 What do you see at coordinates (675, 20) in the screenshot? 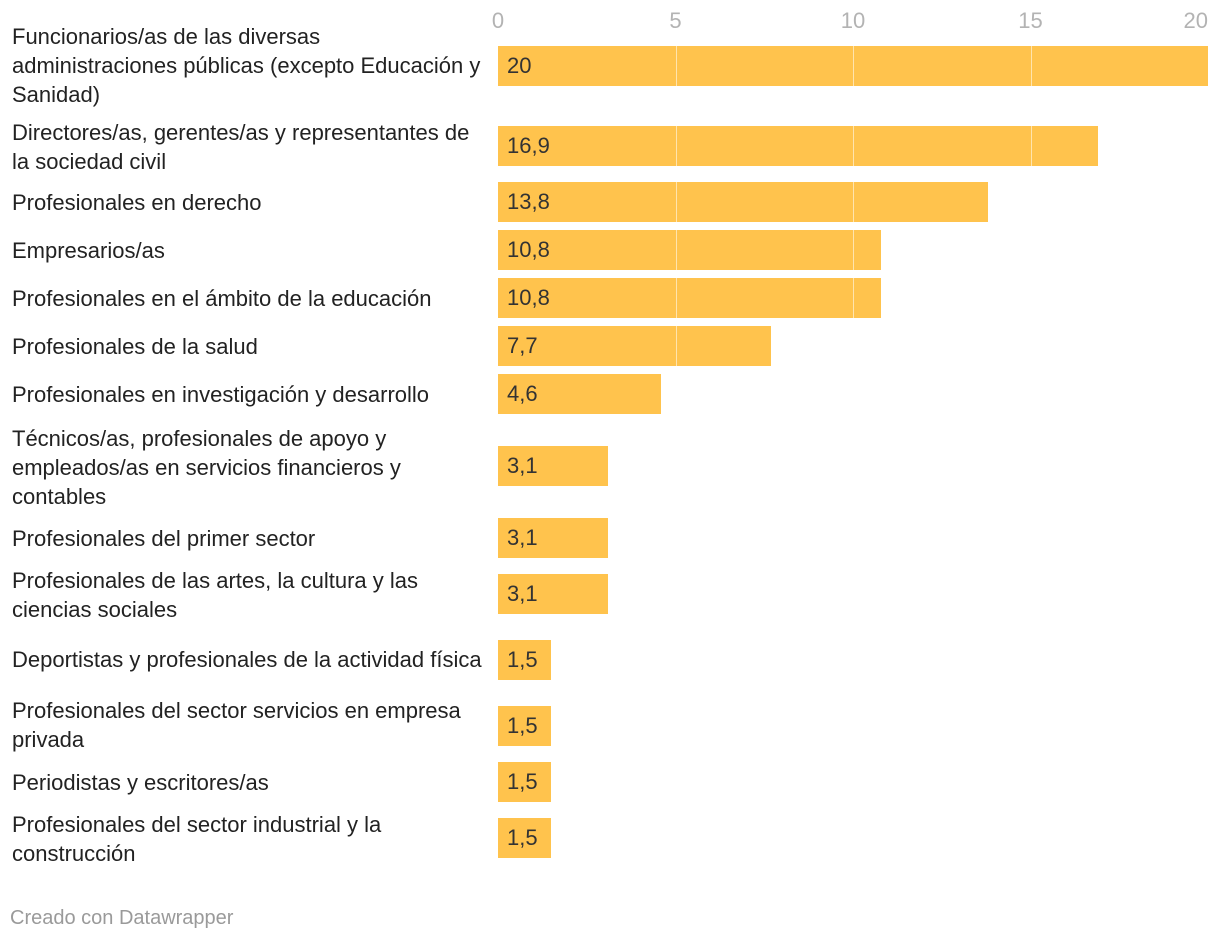
I see `x-tick-label: 5` at bounding box center [675, 20].